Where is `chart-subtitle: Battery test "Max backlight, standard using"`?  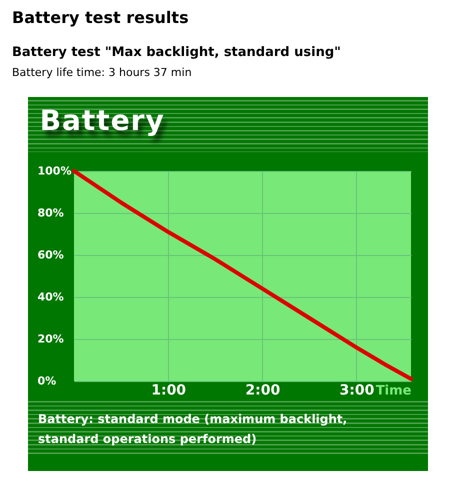 chart-subtitle: Battery test "Max backlight, standard using" is located at coordinates (176, 53).